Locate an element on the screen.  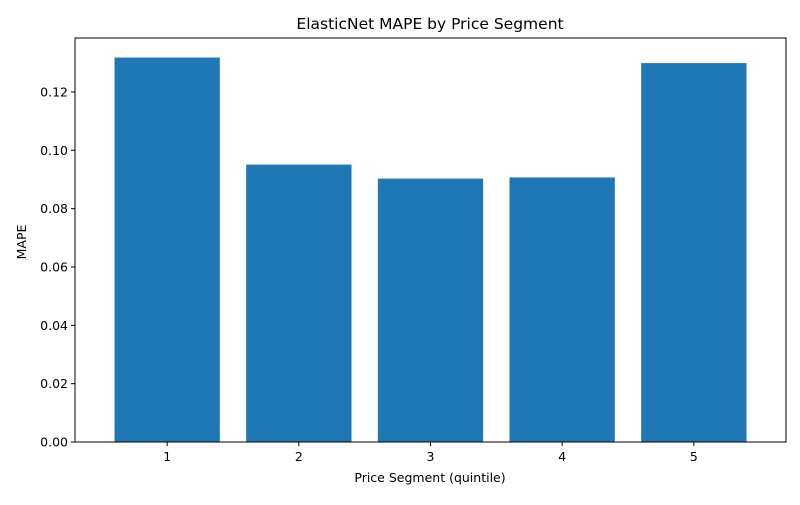
x-tick-label-5: 5 is located at coordinates (694, 456).